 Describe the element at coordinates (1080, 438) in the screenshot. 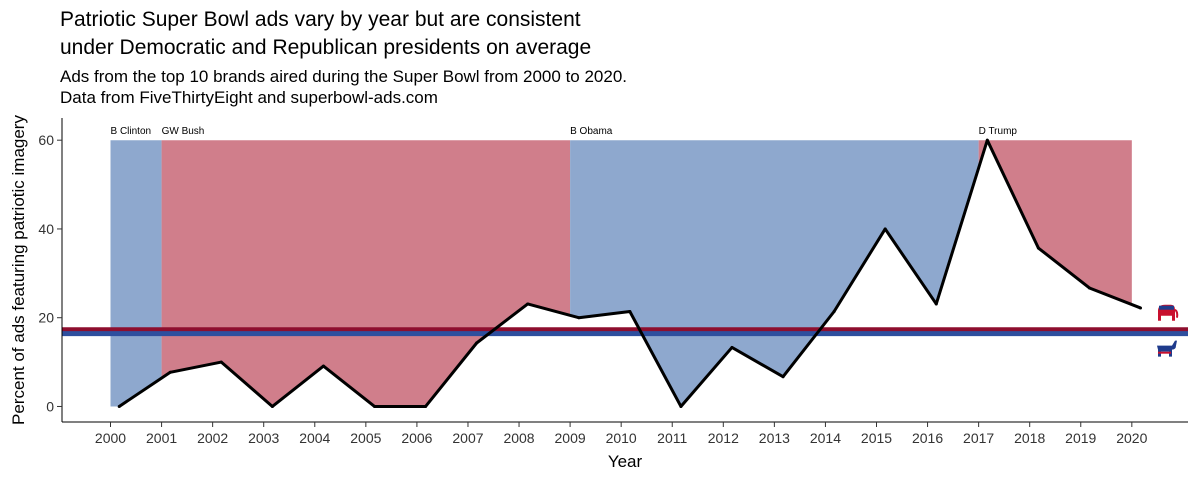

I see `x-tick-label: 2019` at that location.